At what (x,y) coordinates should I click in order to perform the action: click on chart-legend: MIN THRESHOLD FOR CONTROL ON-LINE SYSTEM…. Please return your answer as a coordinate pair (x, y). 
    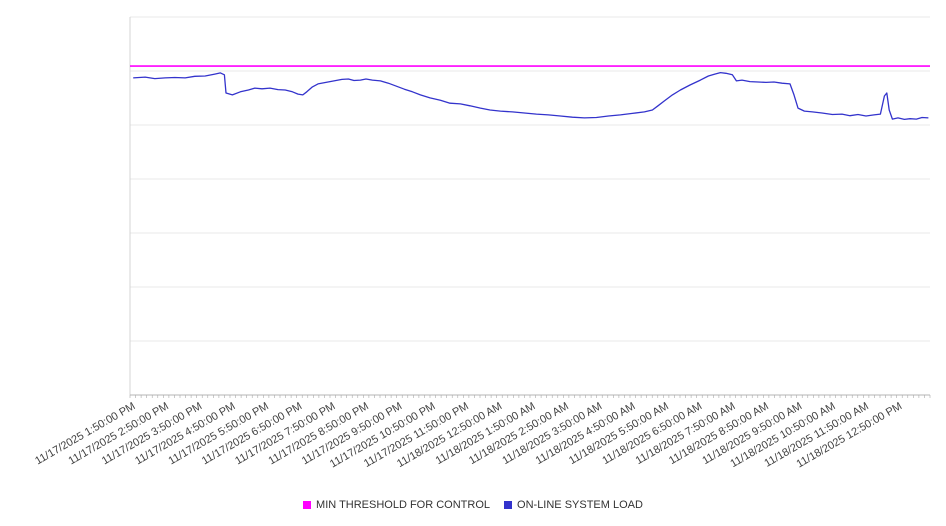
    Looking at the image, I should click on (473, 505).